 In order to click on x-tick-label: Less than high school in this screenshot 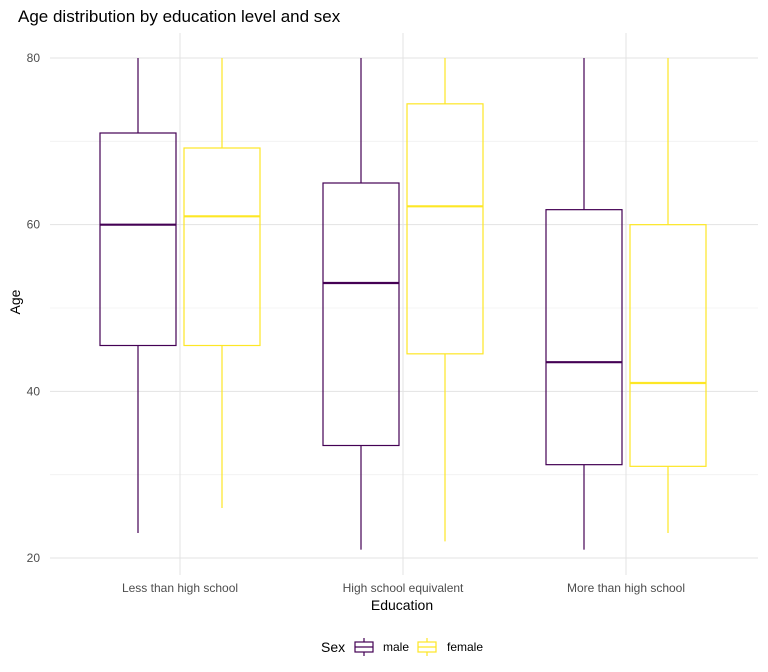, I will do `click(180, 588)`.